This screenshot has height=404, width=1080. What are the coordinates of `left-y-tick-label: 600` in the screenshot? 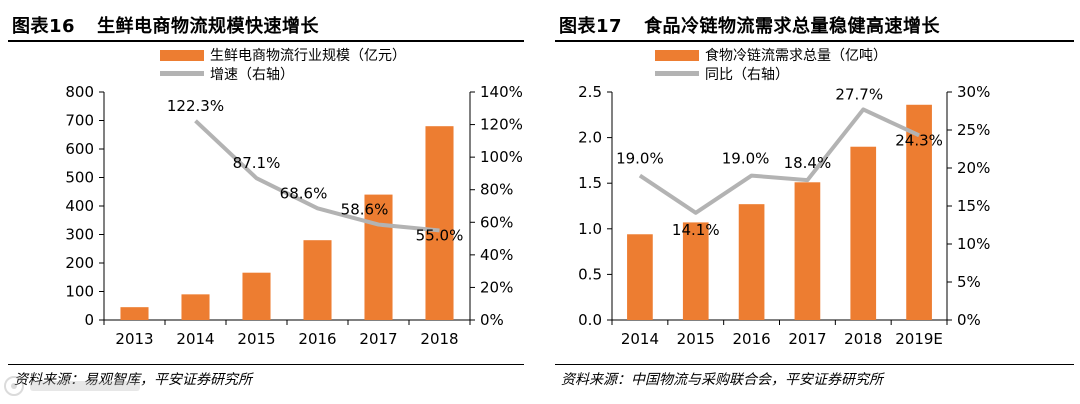 It's located at (79, 149).